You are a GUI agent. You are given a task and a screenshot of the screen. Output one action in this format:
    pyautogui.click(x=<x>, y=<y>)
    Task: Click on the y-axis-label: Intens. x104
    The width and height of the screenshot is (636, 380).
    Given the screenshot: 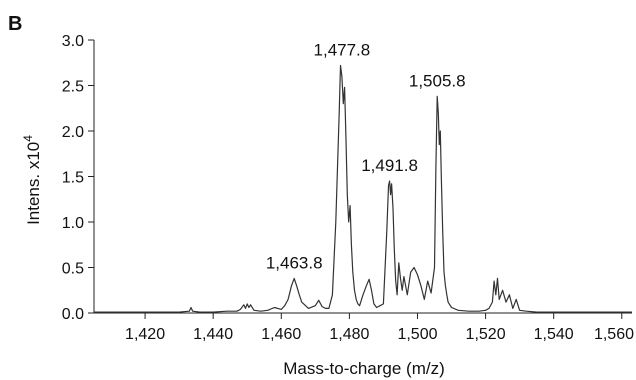 What is the action you would take?
    pyautogui.click(x=32, y=180)
    